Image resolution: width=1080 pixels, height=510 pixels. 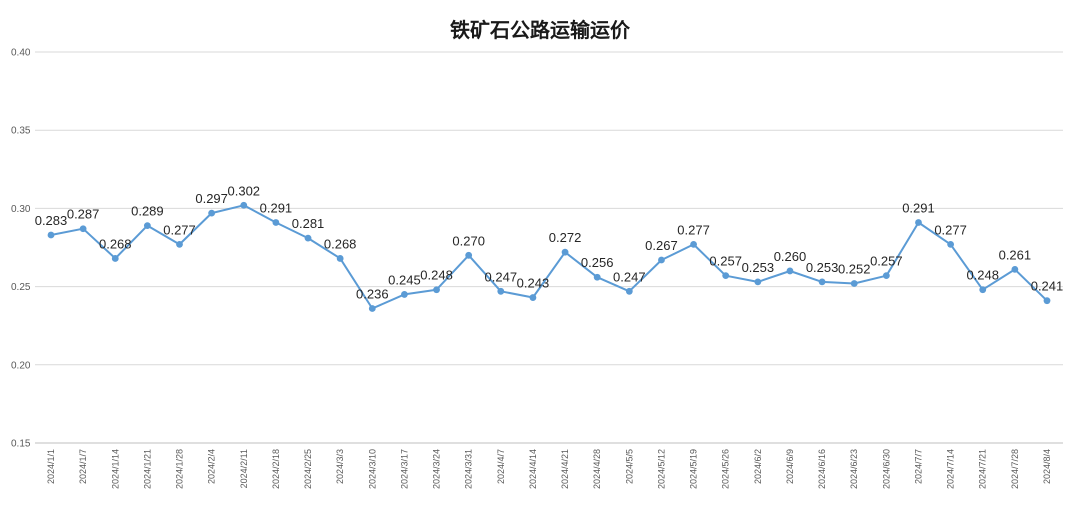 I want to click on x-tick-label: 2024/1/14, so click(x=115, y=469).